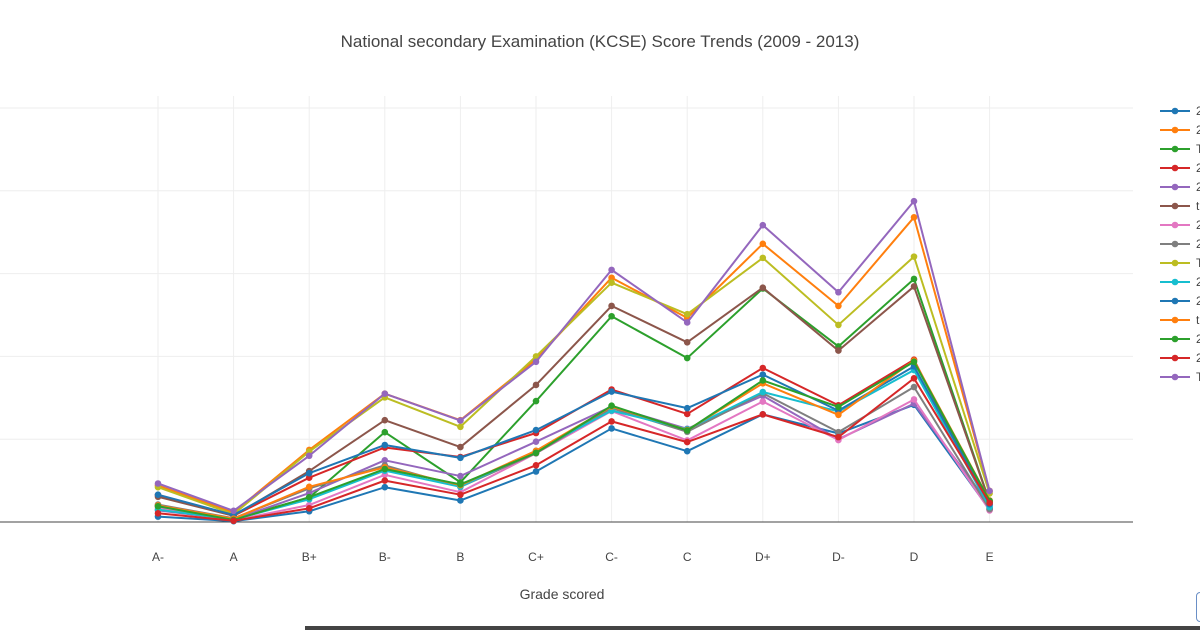 This screenshot has height=635, width=1200. Describe the element at coordinates (1198, 607) in the screenshot. I see `corner-button` at that location.